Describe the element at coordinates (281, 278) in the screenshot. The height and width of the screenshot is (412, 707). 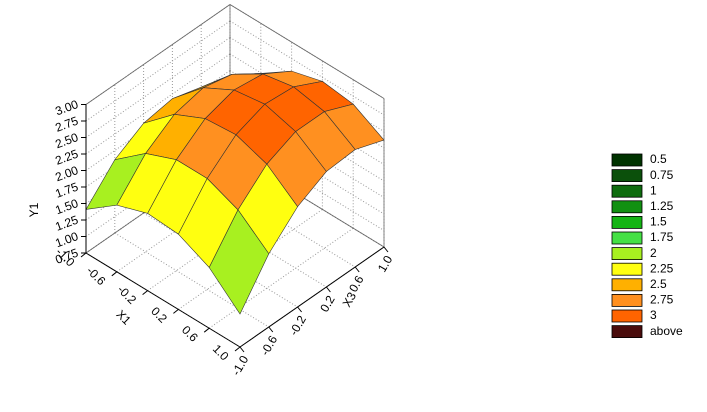
I see `x-grid-line` at that location.